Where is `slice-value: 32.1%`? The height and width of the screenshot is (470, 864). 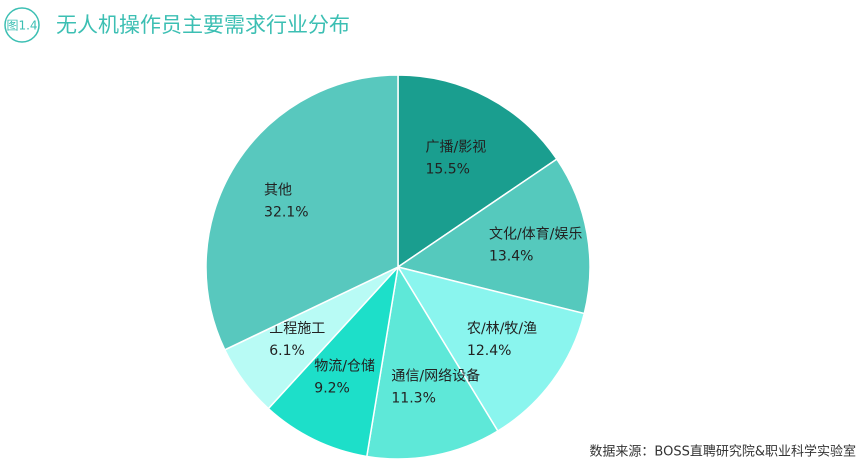
slice-value: 32.1% is located at coordinates (286, 212).